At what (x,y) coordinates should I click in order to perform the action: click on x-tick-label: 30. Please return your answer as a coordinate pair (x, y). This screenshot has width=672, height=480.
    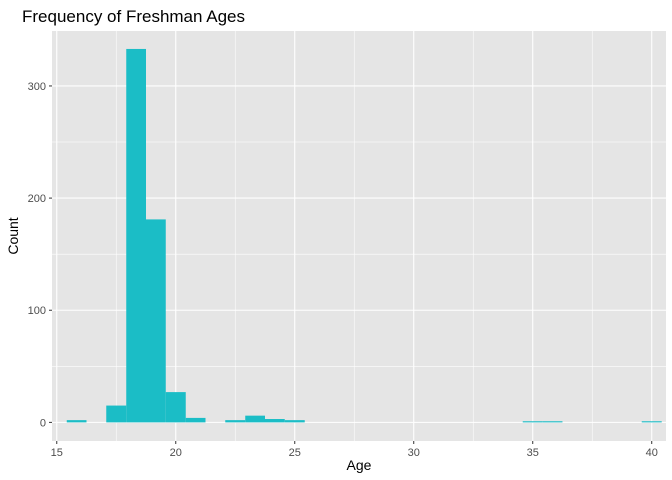
    Looking at the image, I should click on (414, 453).